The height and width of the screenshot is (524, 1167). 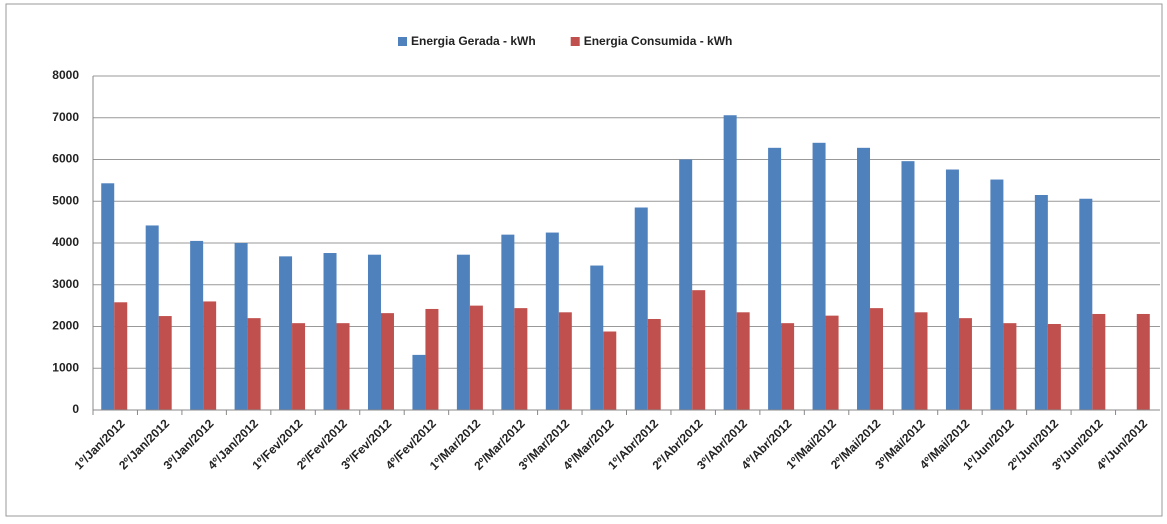 What do you see at coordinates (65, 326) in the screenshot?
I see `y-tick-label: 2000` at bounding box center [65, 326].